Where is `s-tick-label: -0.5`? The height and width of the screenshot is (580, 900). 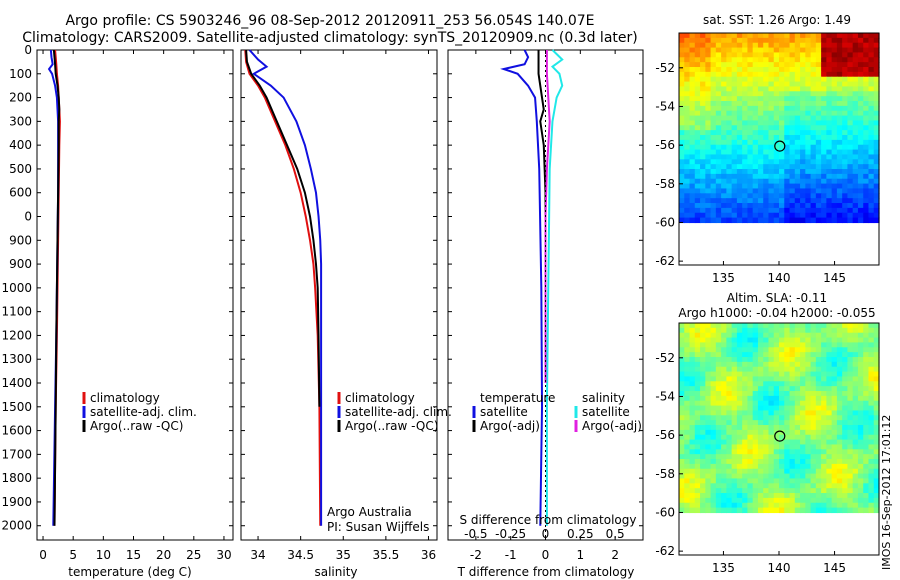 s-tick-label: -0.5 is located at coordinates (475, 534).